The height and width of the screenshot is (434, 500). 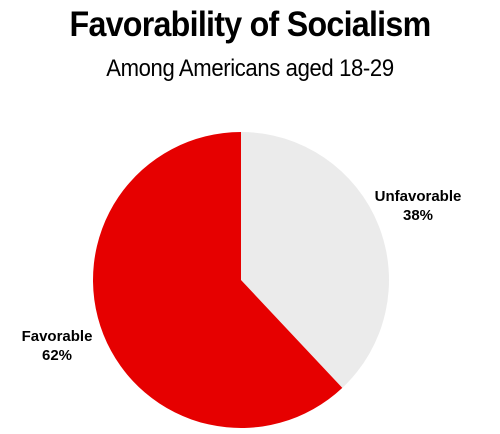 What do you see at coordinates (57, 336) in the screenshot?
I see `favorable-name: Favorable` at bounding box center [57, 336].